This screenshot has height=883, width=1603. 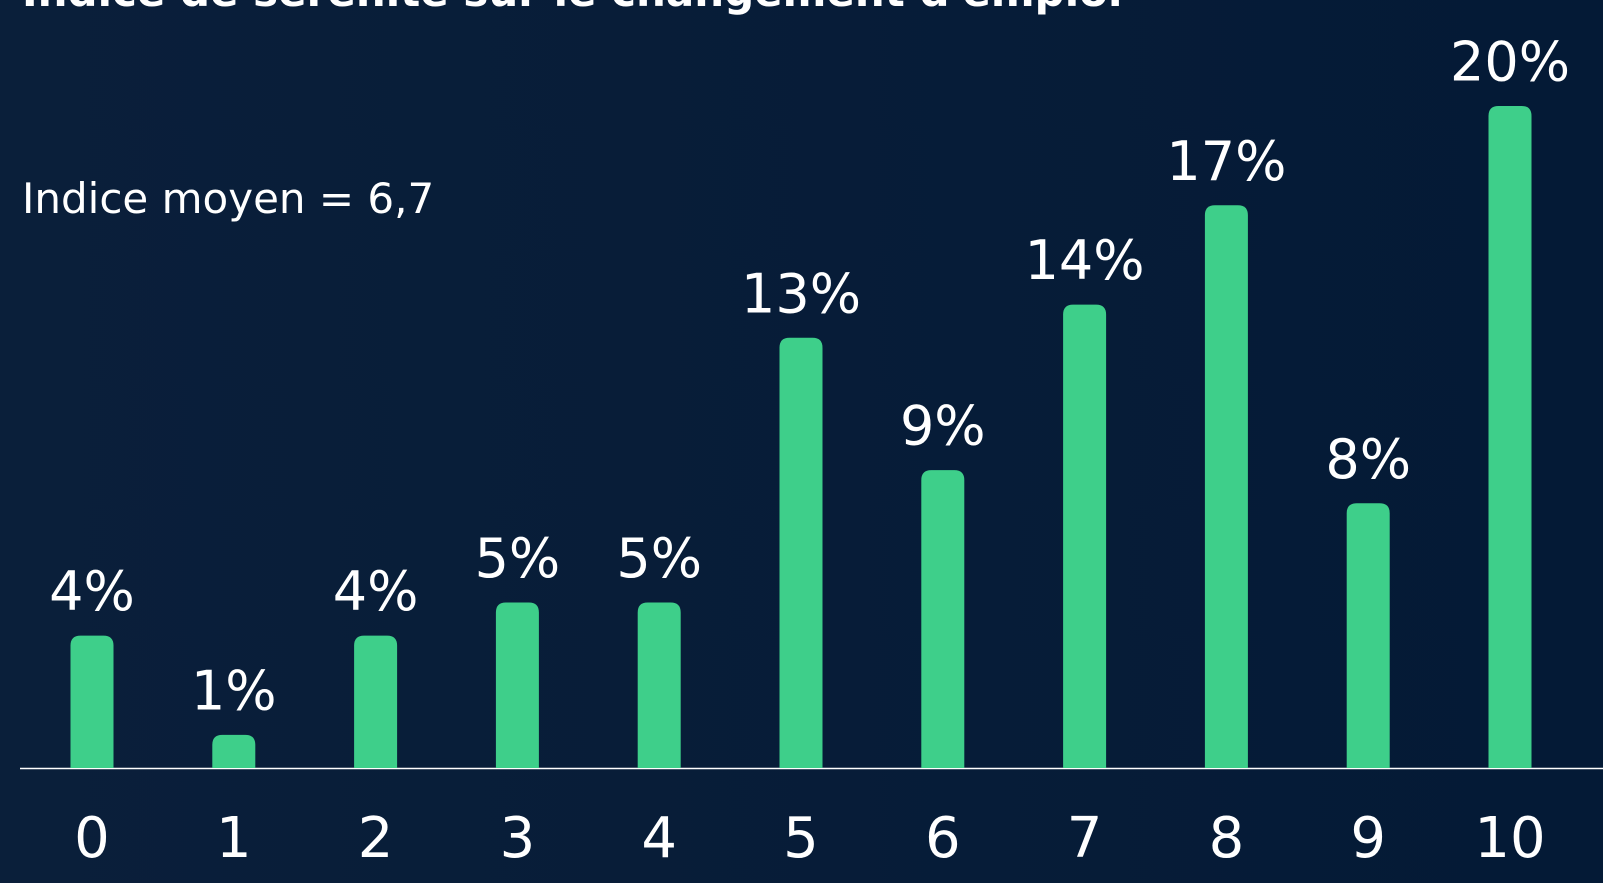 I want to click on x-tick-label: 4, so click(x=659, y=838).